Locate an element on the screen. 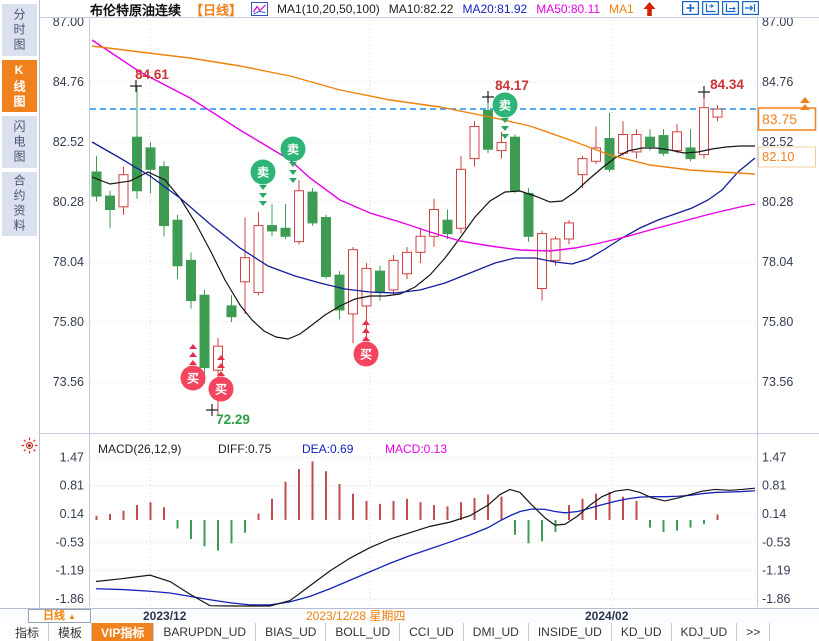 This screenshot has height=641, width=819. chart-text: MACD:0.13 is located at coordinates (416, 449).